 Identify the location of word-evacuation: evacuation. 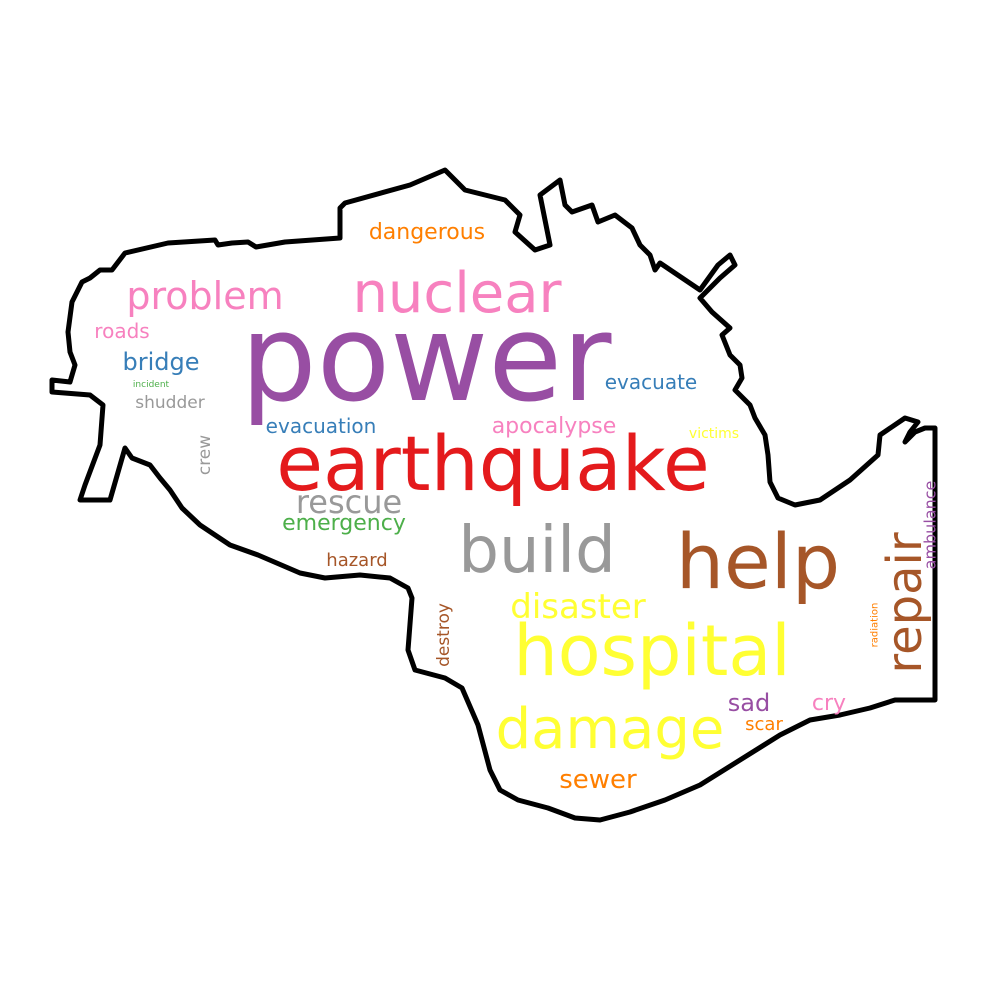
(321, 426).